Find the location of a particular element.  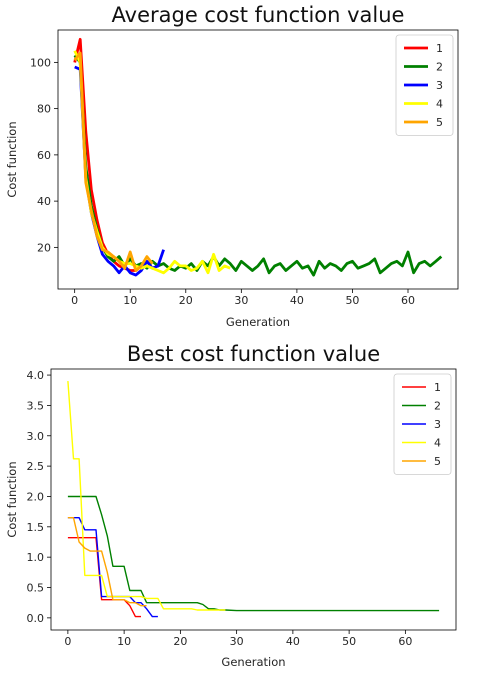

y-tick-label: 1.0 is located at coordinates (36, 557).